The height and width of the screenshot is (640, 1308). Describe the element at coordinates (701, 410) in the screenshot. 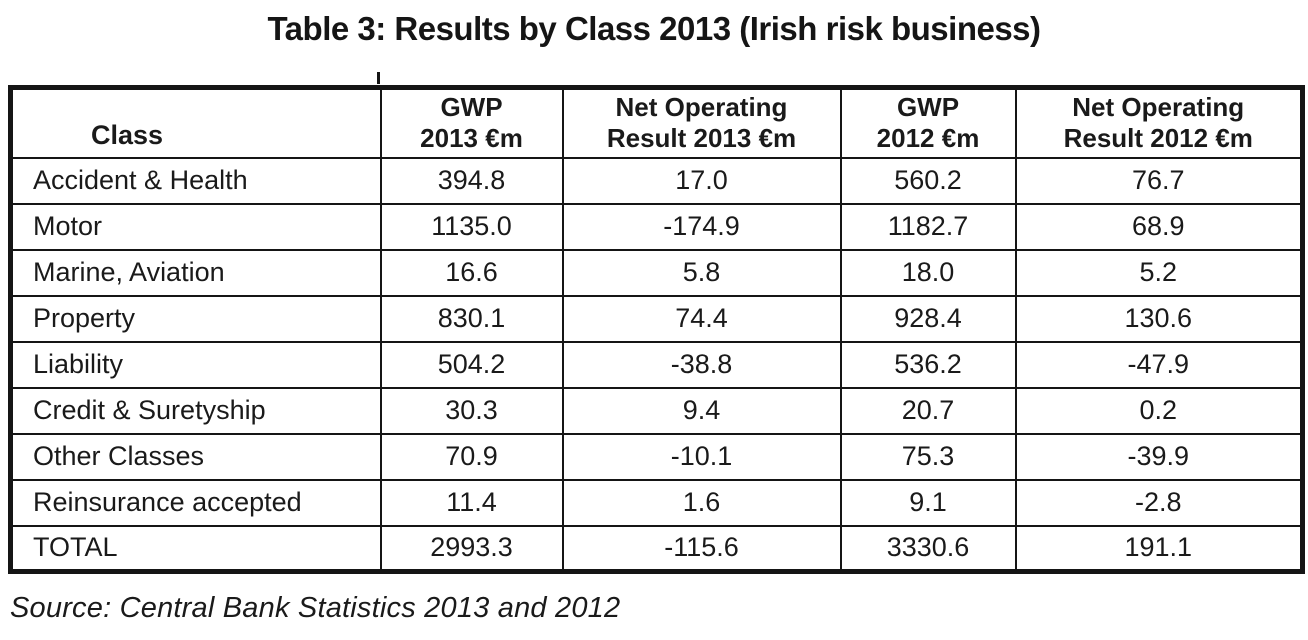

I see `value-cell: 9.4` at that location.